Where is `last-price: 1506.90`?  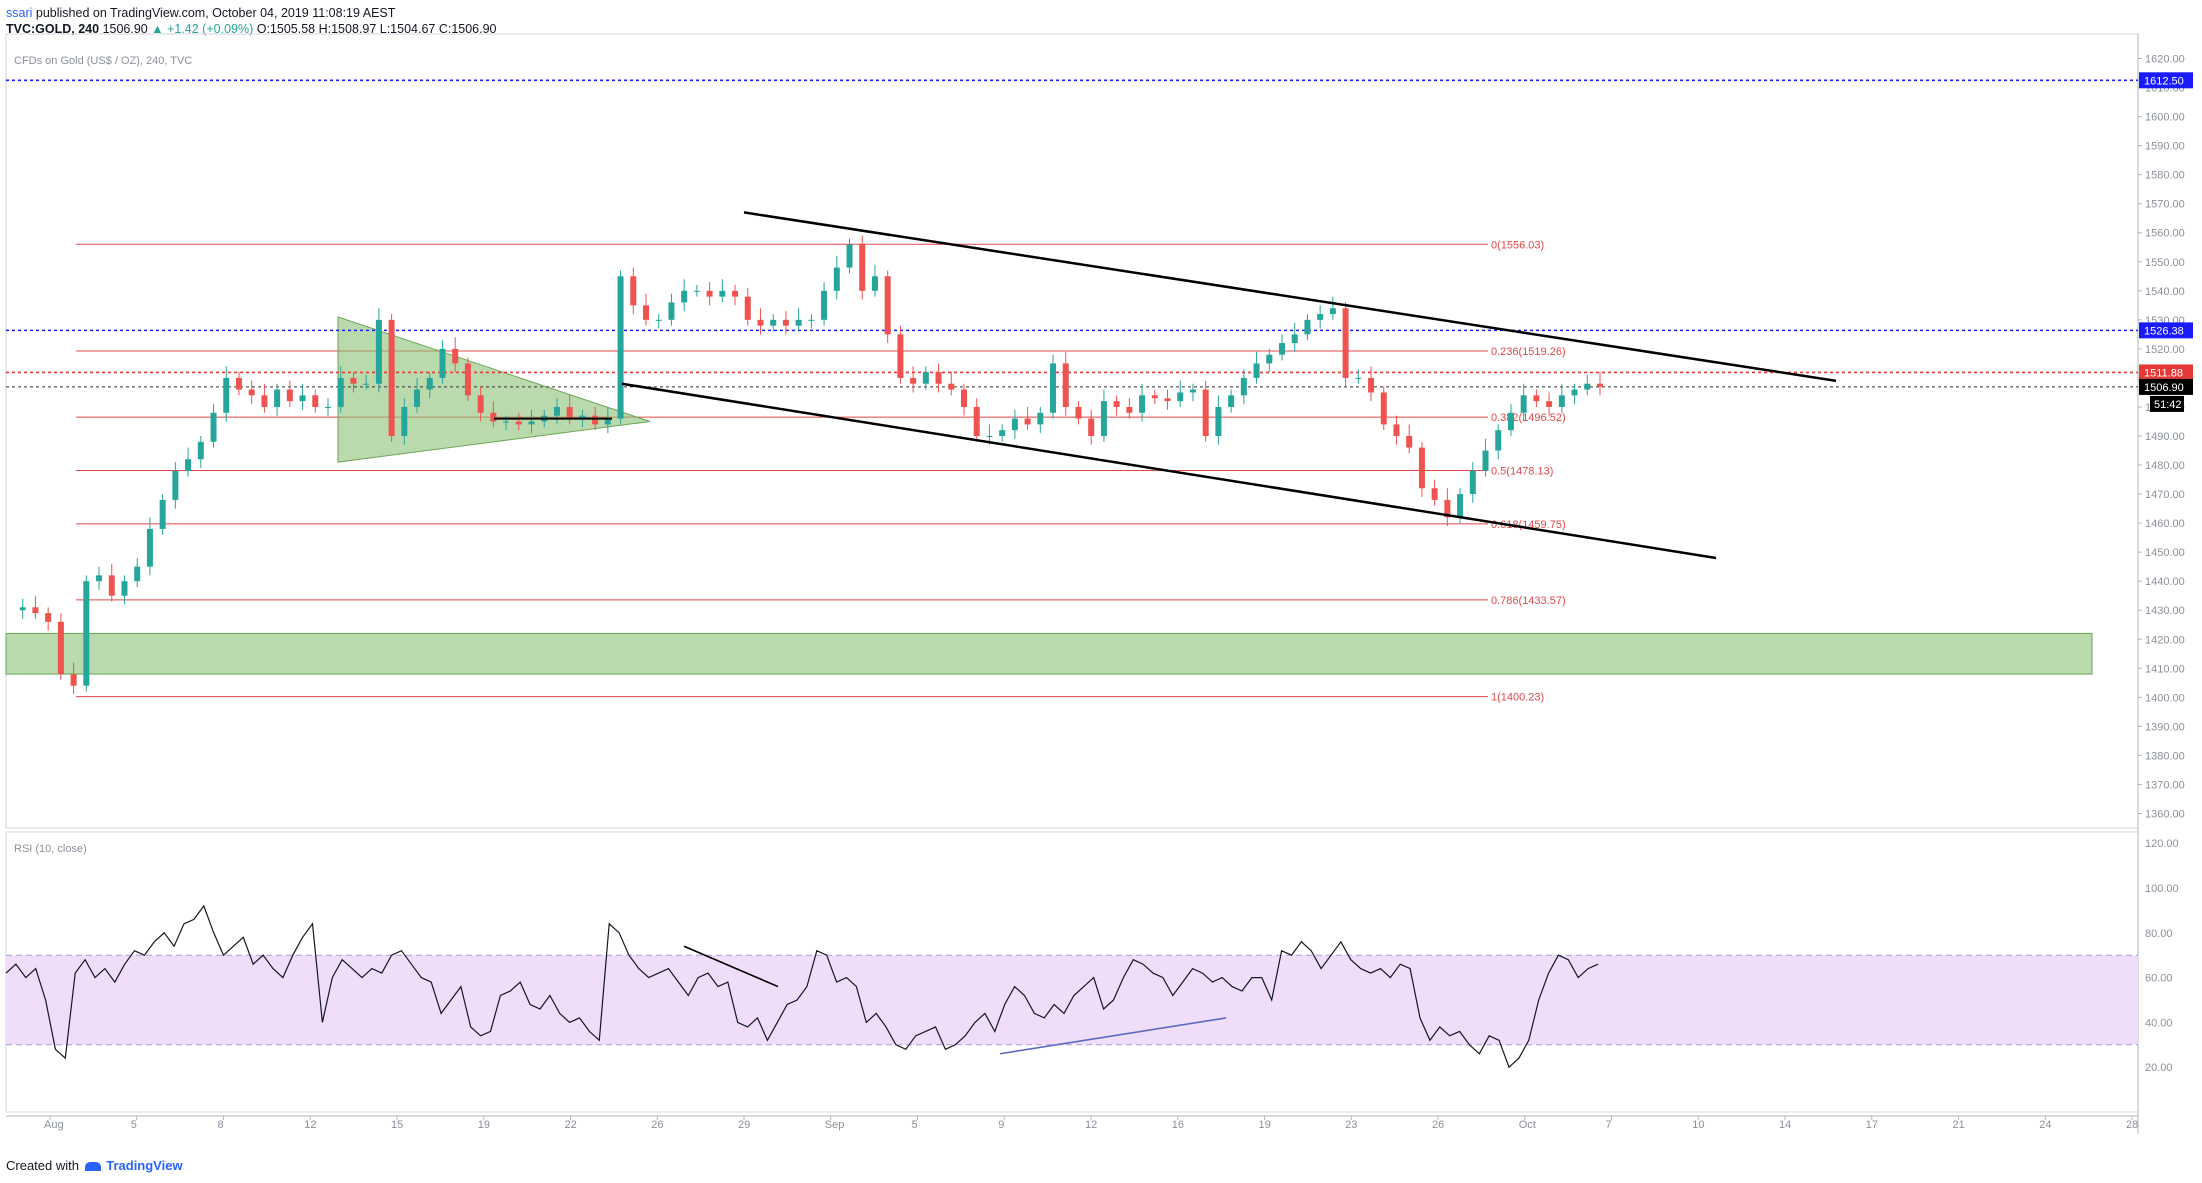 last-price: 1506.90 is located at coordinates (125, 29).